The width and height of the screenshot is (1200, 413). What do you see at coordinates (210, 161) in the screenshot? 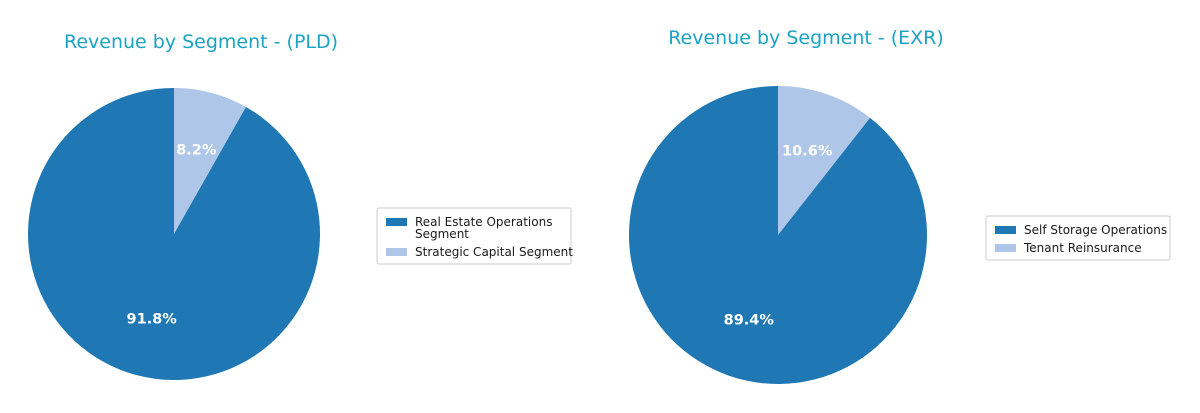
I see `pie-slice-strategic-capital-segment` at bounding box center [210, 161].